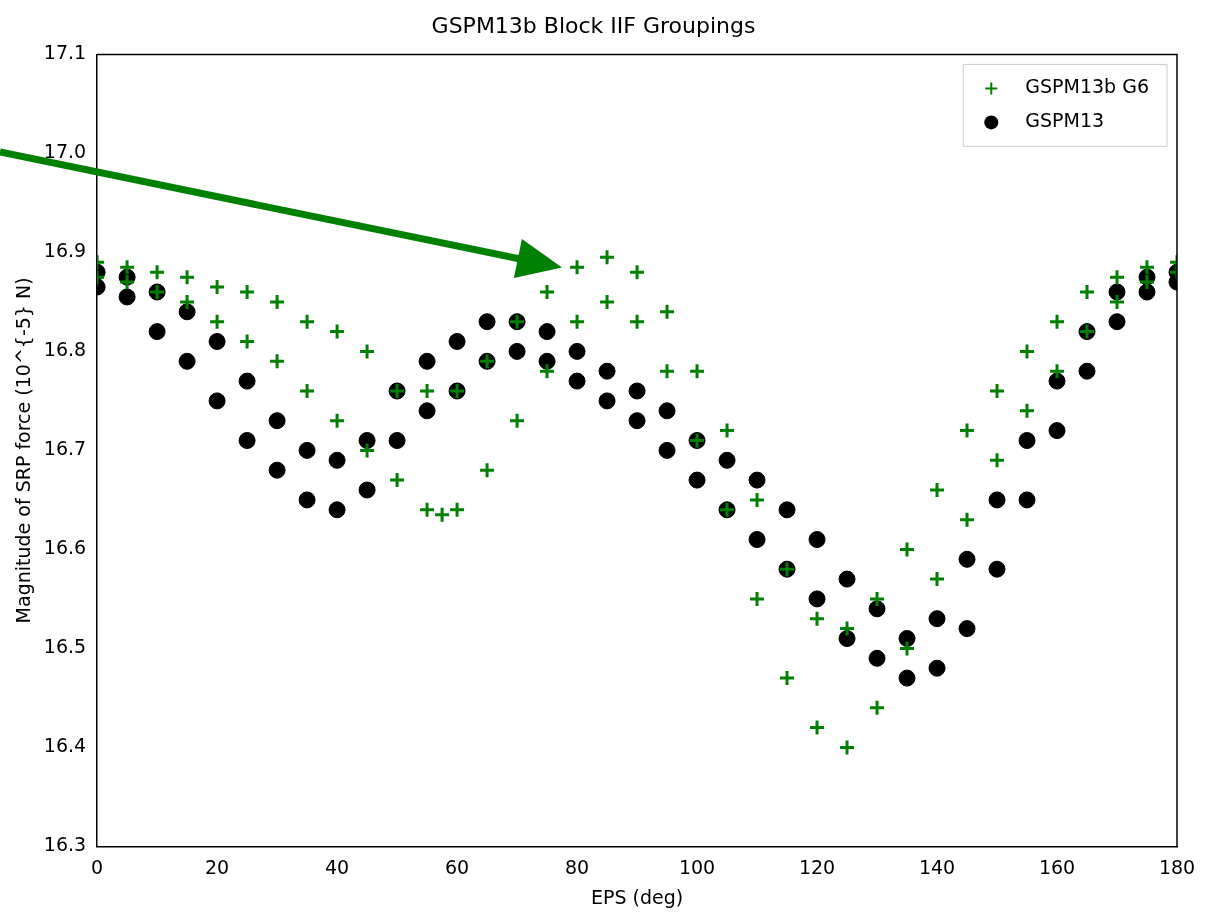 The width and height of the screenshot is (1205, 920). I want to click on y-tick-label: 17.0, so click(65, 151).